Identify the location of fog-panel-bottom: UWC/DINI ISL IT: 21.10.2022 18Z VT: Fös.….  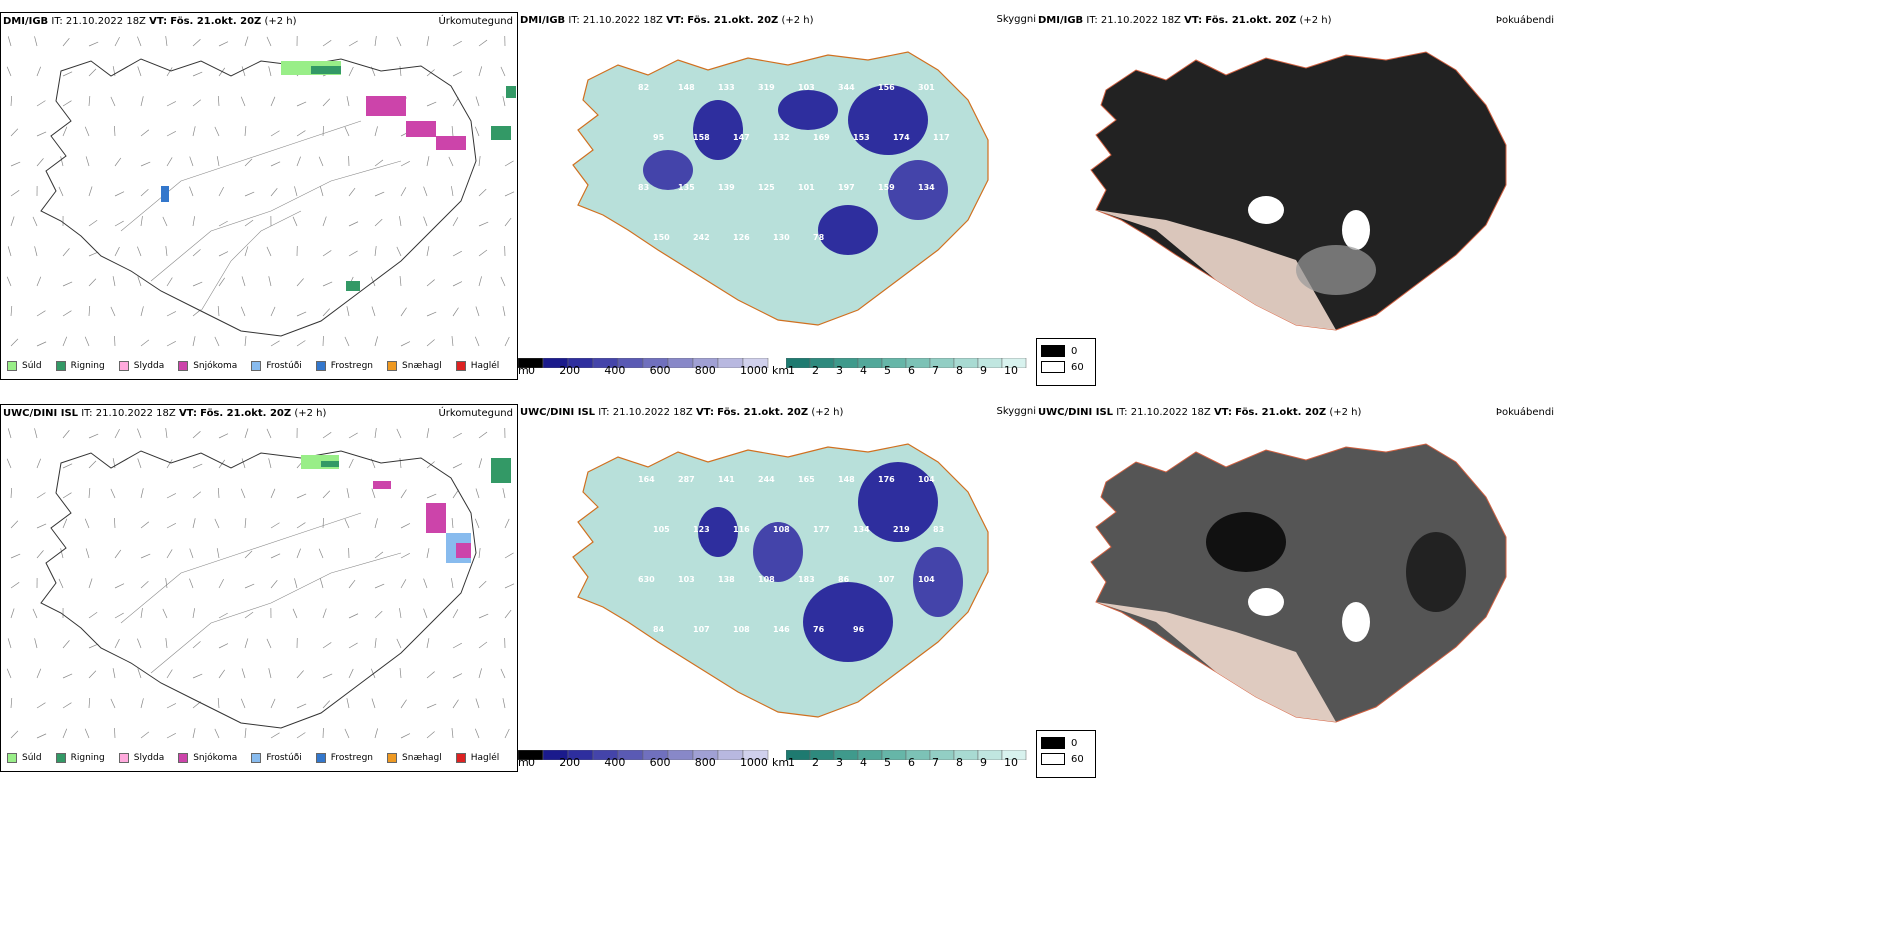
(1296, 591).